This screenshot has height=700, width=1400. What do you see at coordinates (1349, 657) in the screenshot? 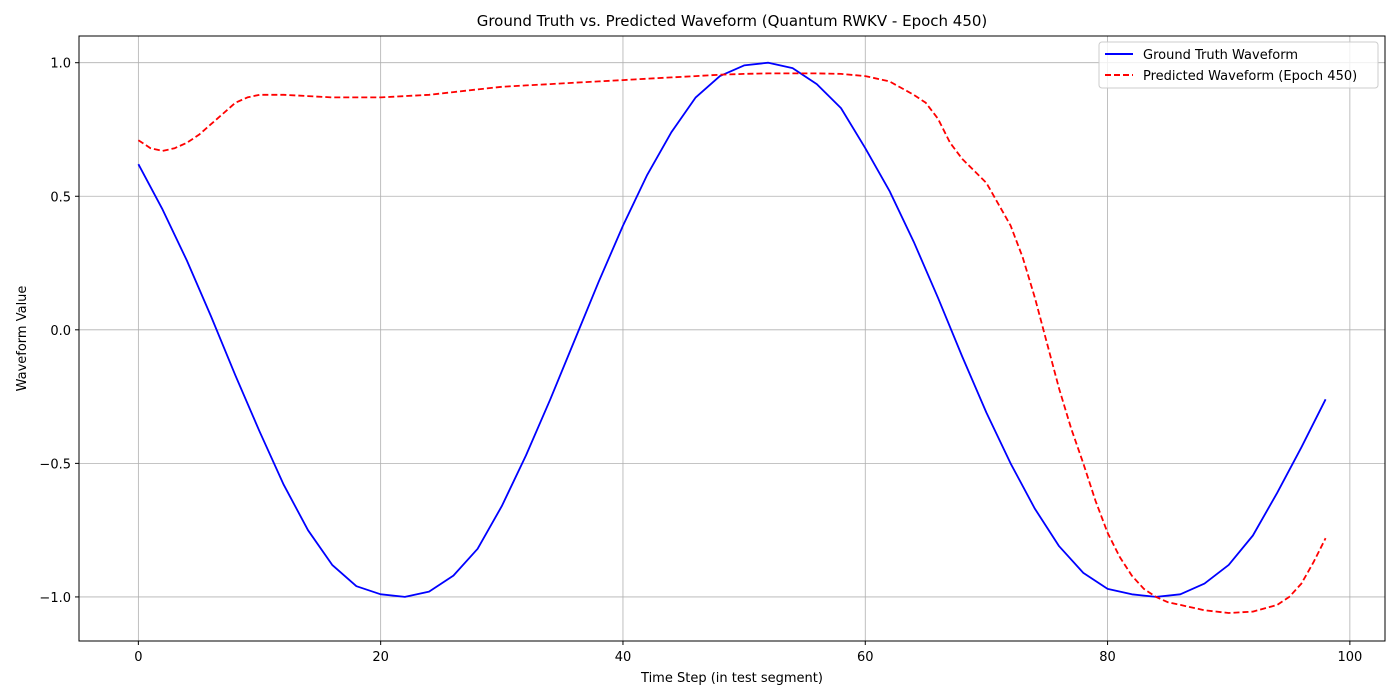
I see `x-tick-label: 100` at bounding box center [1349, 657].